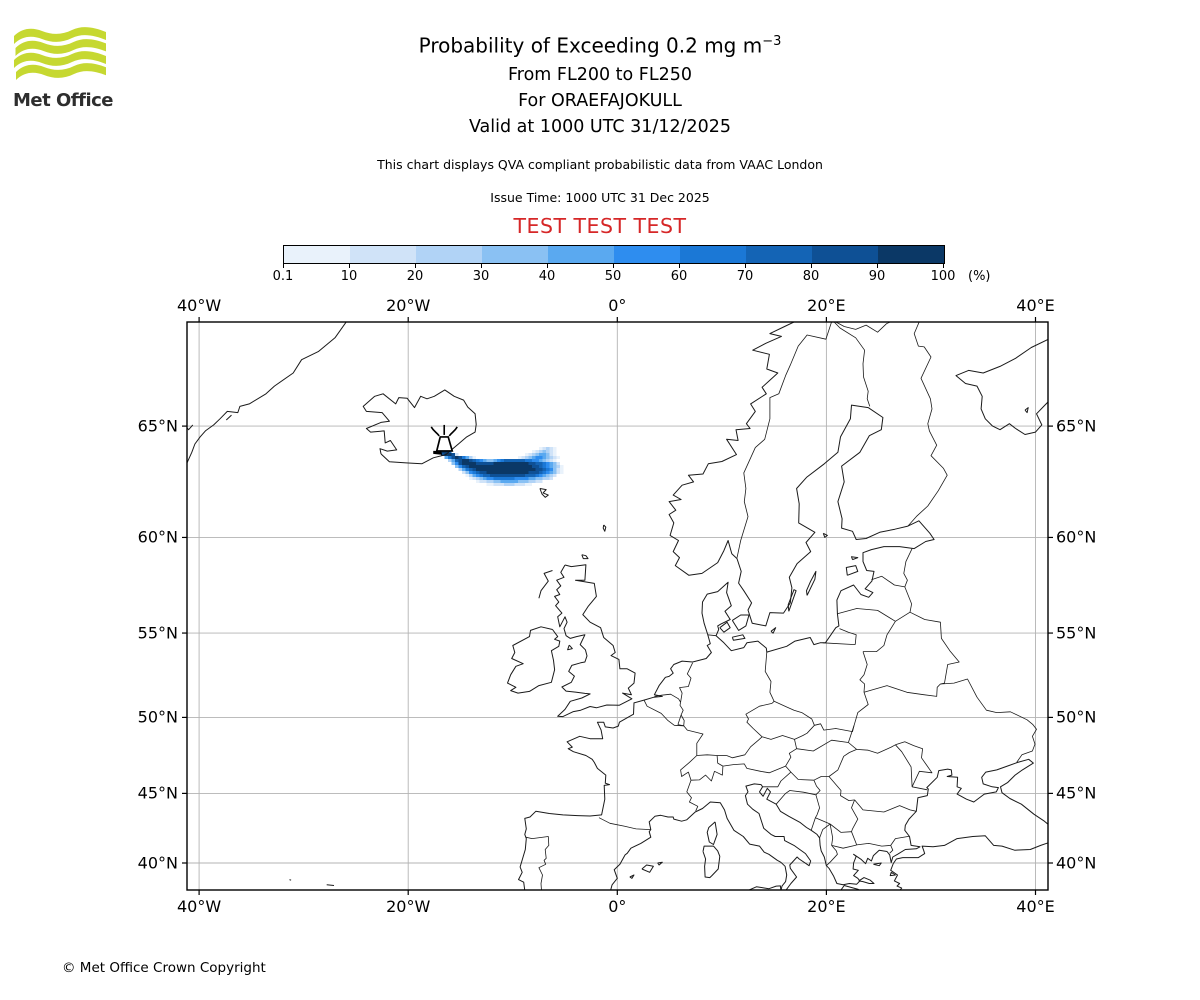 The image size is (1200, 1000). I want to click on x-axis-label-bottom: 20°E, so click(826, 906).